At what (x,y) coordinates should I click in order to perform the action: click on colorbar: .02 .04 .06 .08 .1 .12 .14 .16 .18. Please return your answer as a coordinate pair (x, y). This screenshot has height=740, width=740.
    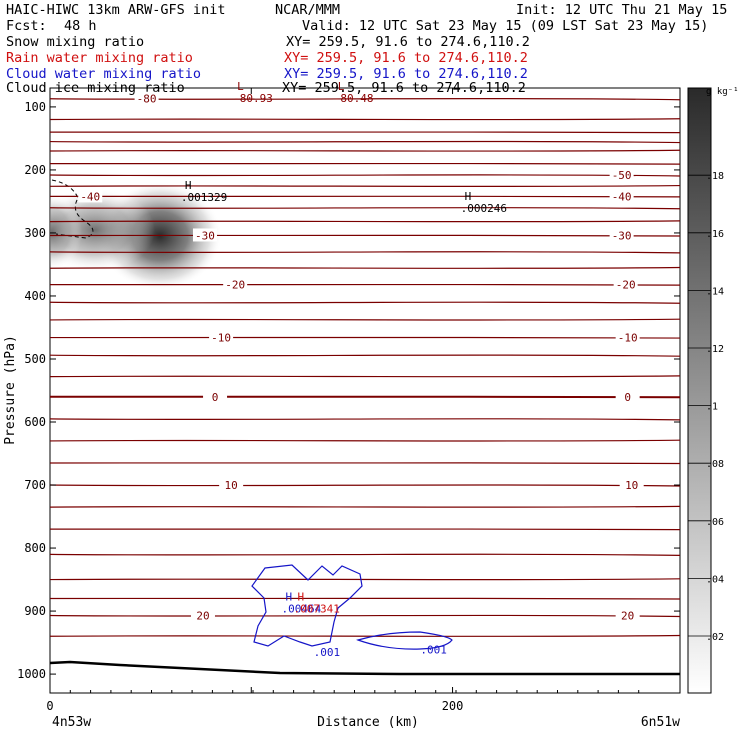
    Looking at the image, I should click on (705, 390).